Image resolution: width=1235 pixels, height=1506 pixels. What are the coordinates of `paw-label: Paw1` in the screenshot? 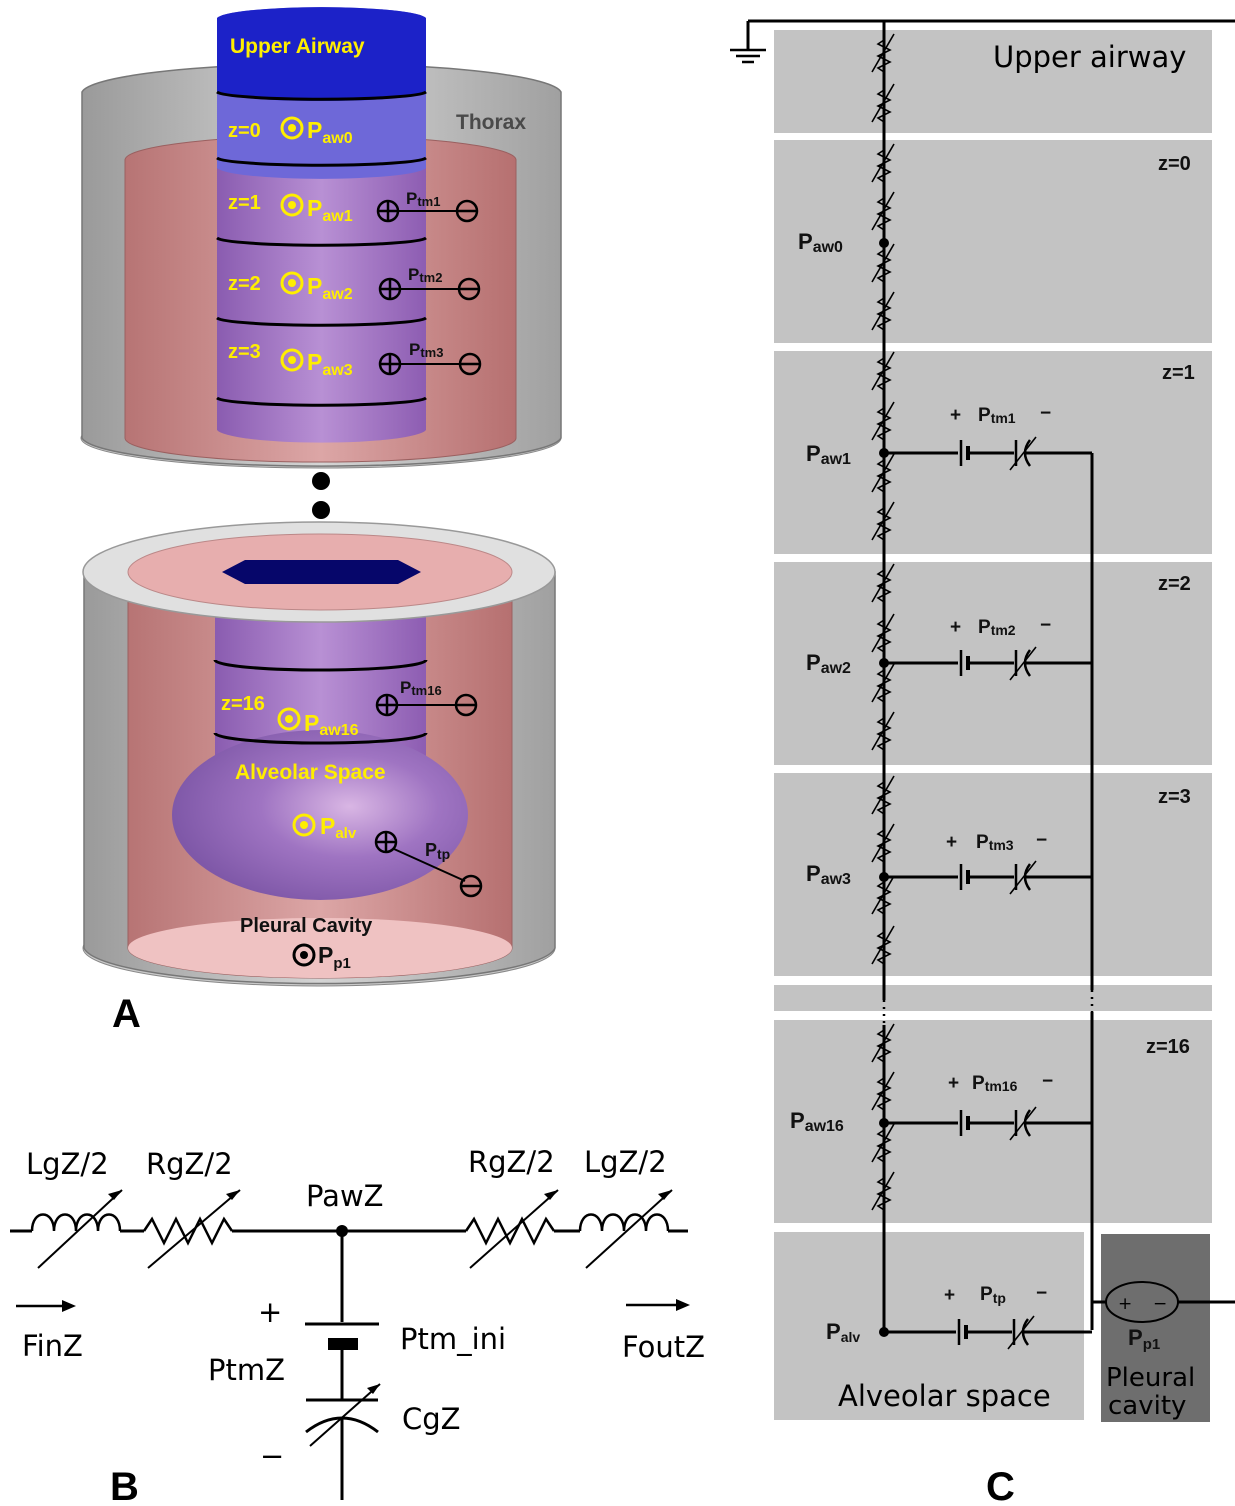 It's located at (330, 210).